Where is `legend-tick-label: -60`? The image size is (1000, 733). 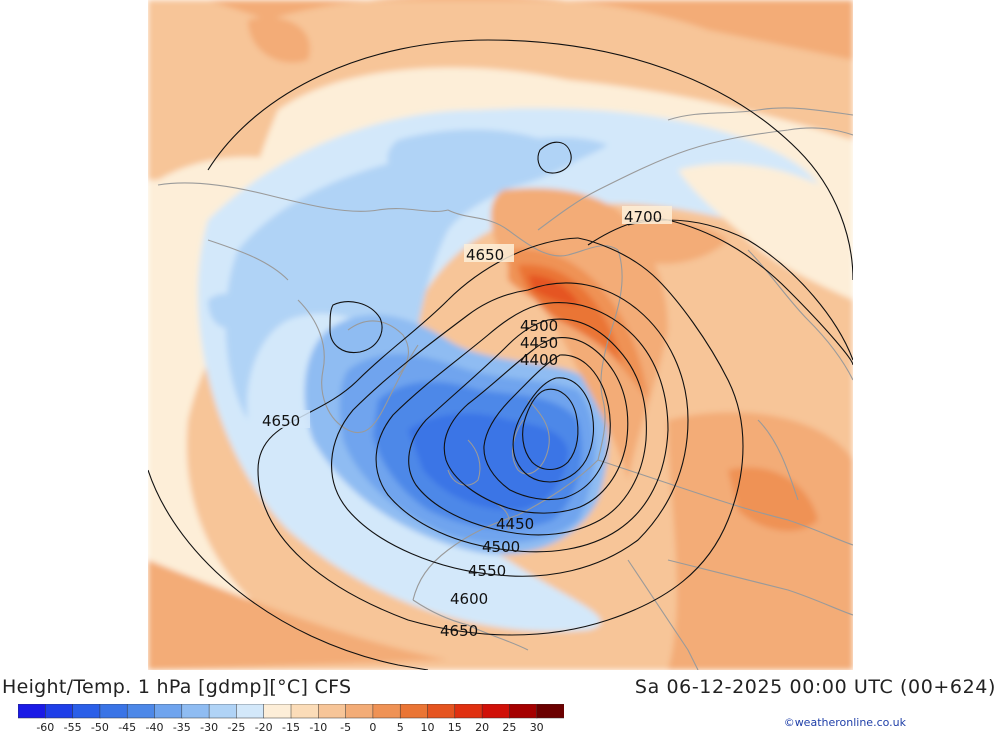 legend-tick-label: -60 is located at coordinates (45, 727).